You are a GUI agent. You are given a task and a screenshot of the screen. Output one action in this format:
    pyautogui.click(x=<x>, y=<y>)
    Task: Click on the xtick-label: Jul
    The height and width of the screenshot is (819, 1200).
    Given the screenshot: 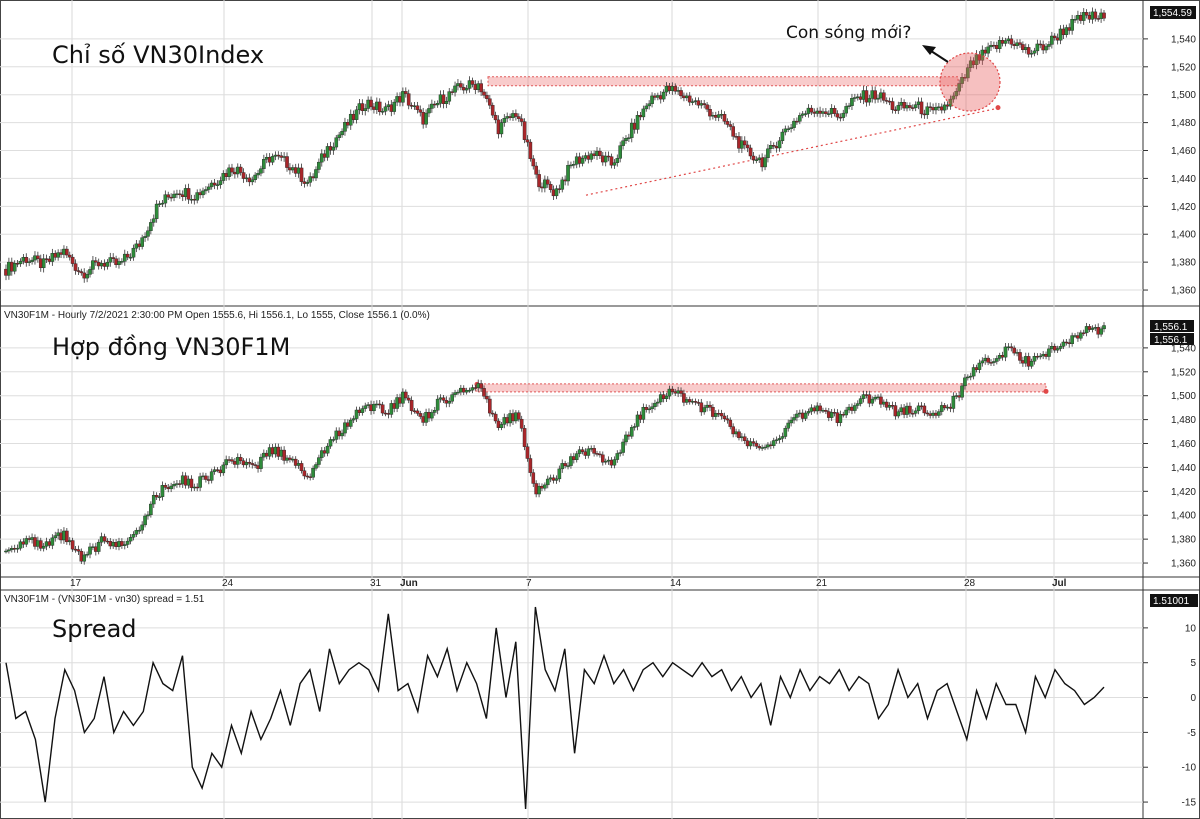 What is the action you would take?
    pyautogui.click(x=1059, y=583)
    